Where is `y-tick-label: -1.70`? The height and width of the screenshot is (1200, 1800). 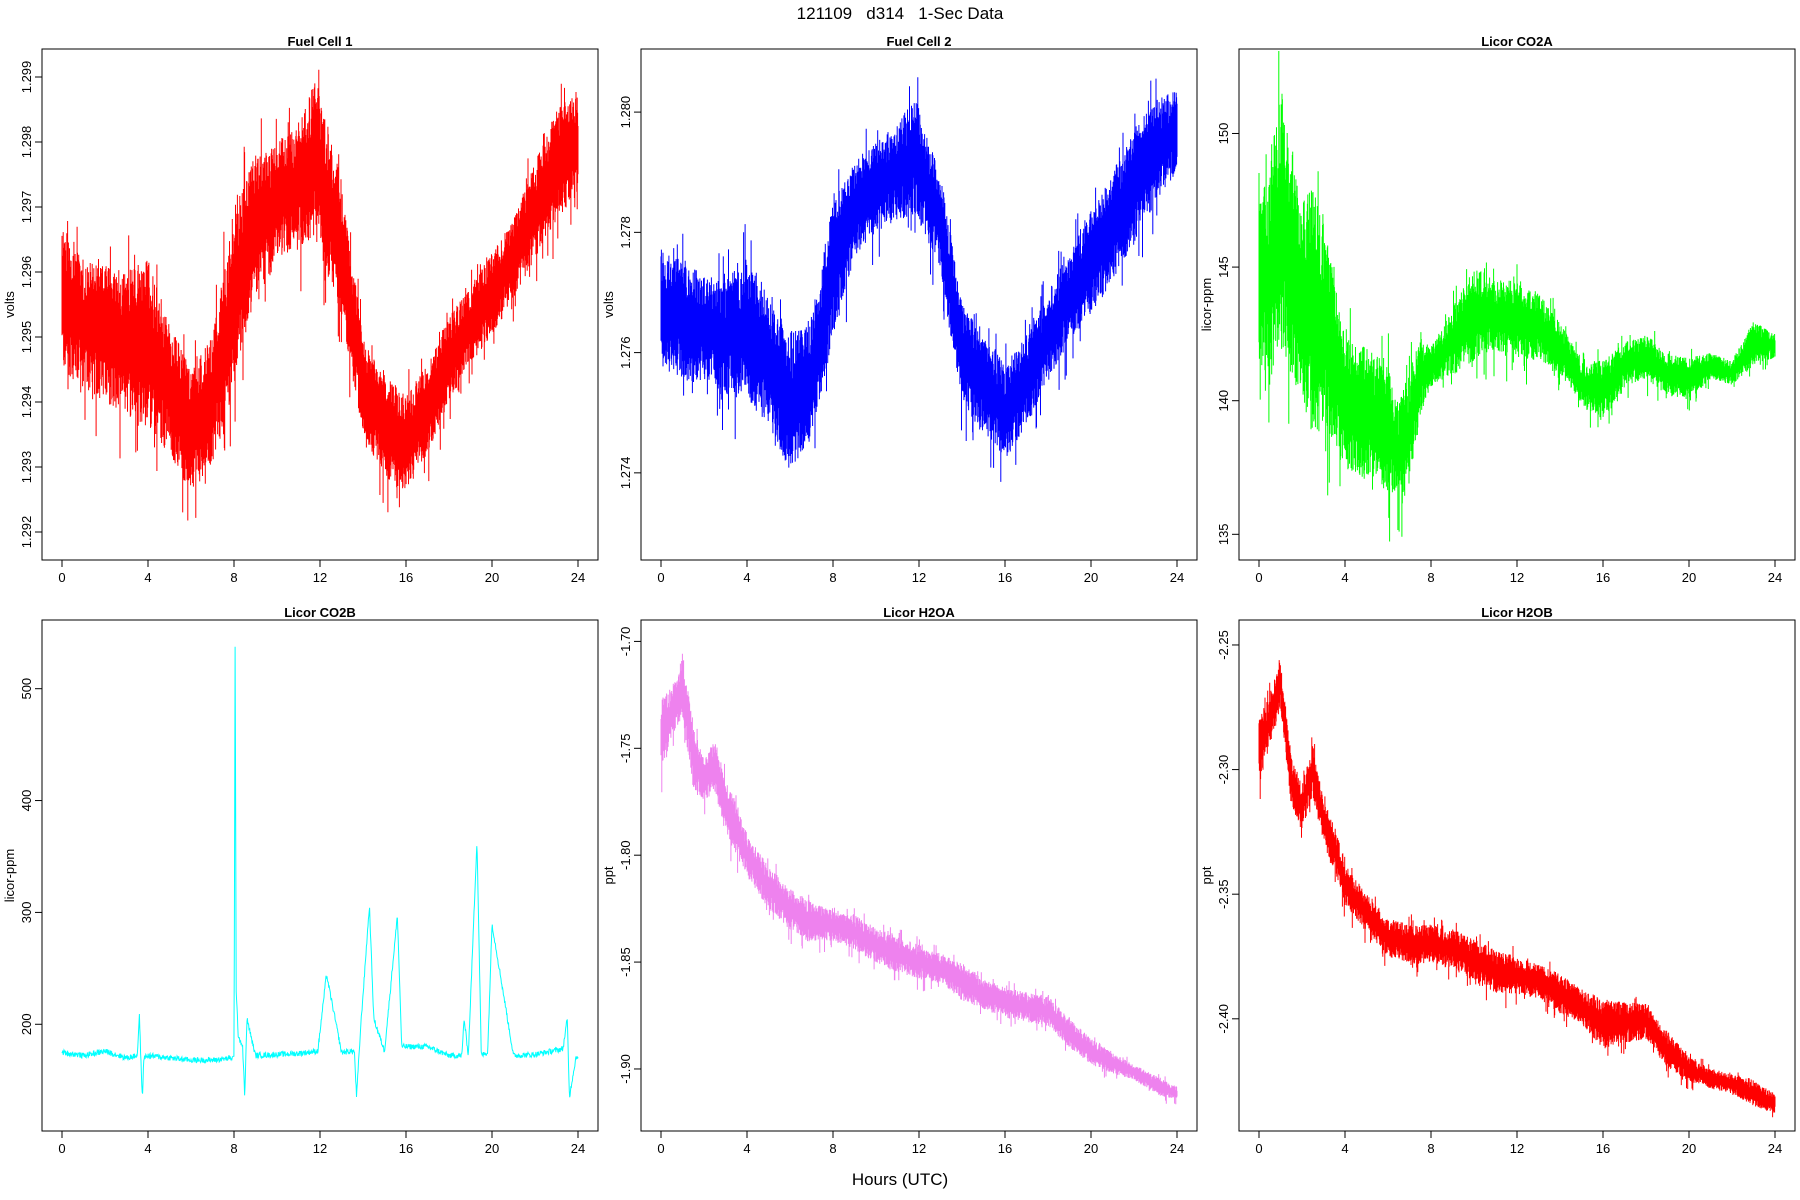 y-tick-label: -1.70 is located at coordinates (625, 642).